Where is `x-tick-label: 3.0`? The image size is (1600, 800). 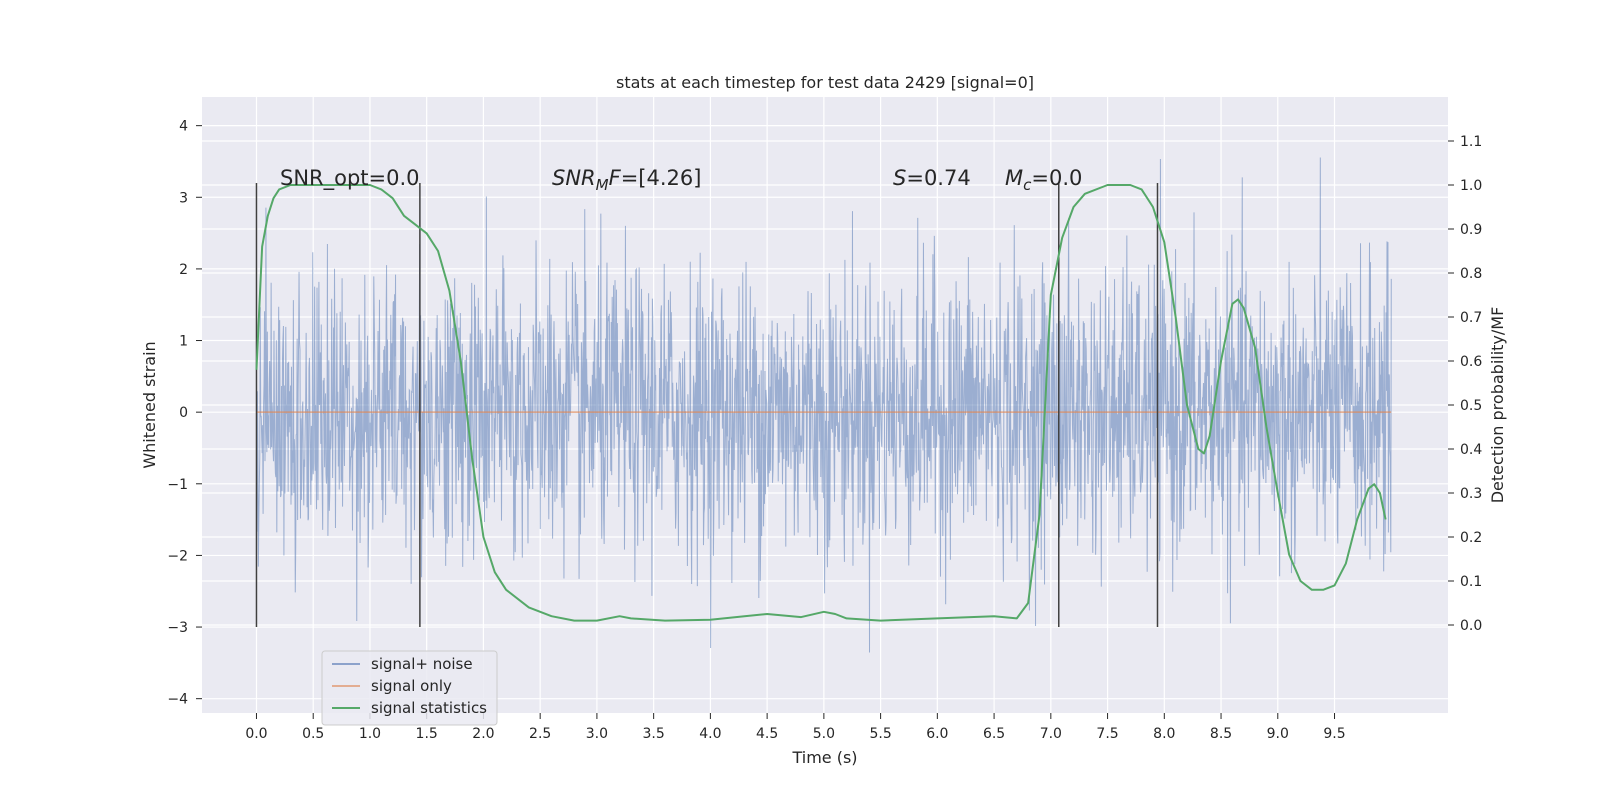
x-tick-label: 3.0 is located at coordinates (597, 734).